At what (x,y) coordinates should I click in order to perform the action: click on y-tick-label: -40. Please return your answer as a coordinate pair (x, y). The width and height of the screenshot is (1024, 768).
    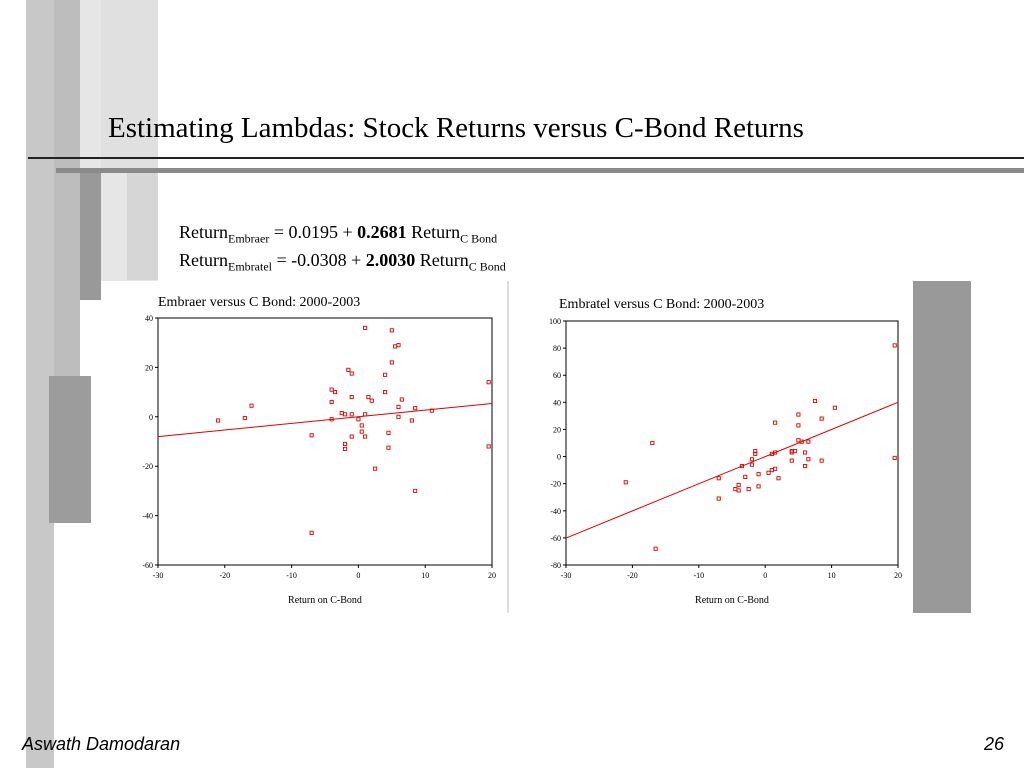
    Looking at the image, I should click on (147, 516).